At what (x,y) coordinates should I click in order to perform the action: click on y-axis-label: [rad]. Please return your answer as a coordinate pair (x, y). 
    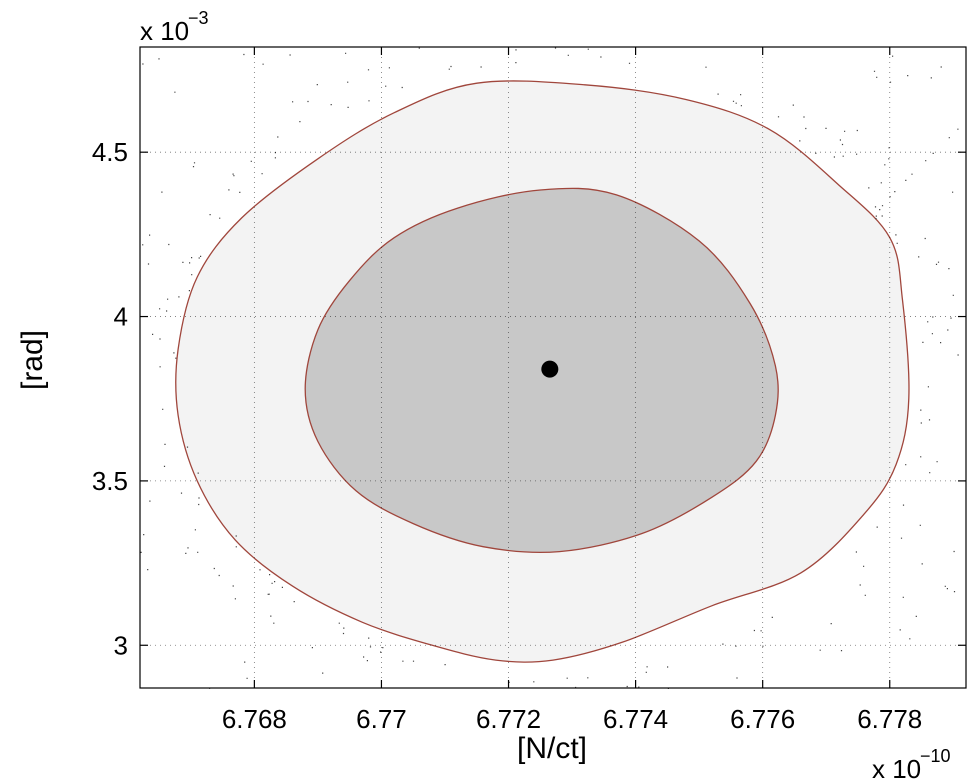
    Looking at the image, I should click on (32, 360).